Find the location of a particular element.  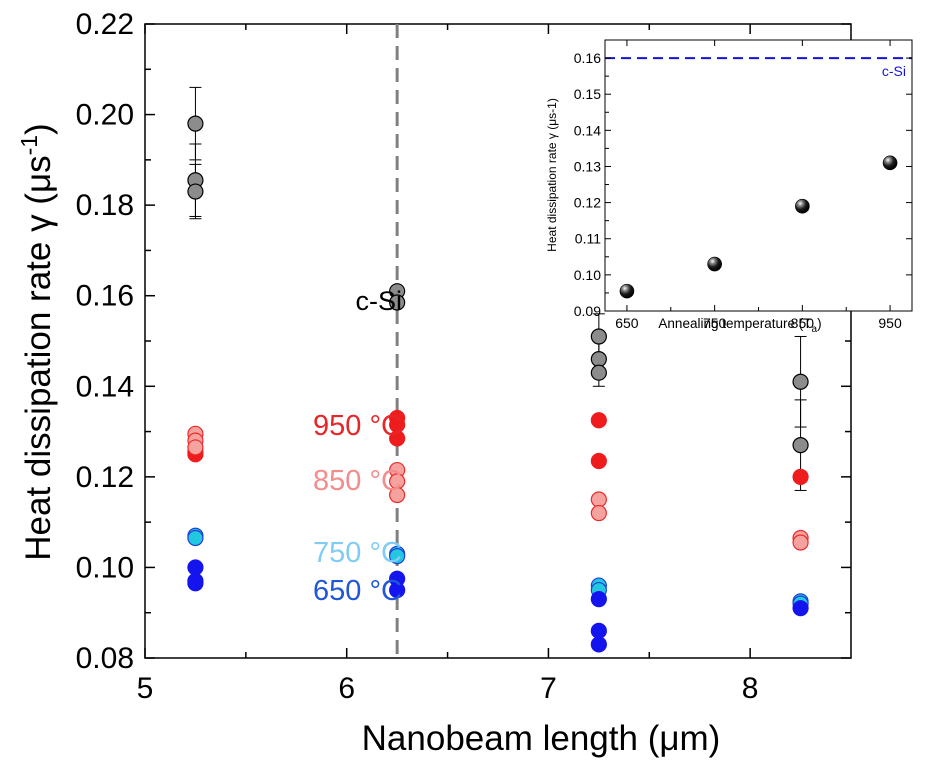

inset-plot-frame is located at coordinates (758, 175).